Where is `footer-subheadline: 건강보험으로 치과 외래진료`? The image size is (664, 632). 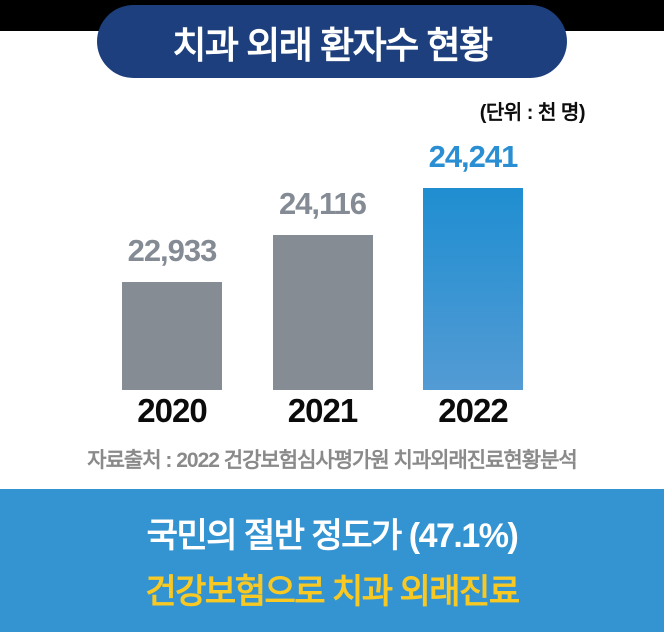 footer-subheadline: 건강보험으로 치과 외래진료 is located at coordinates (332, 592).